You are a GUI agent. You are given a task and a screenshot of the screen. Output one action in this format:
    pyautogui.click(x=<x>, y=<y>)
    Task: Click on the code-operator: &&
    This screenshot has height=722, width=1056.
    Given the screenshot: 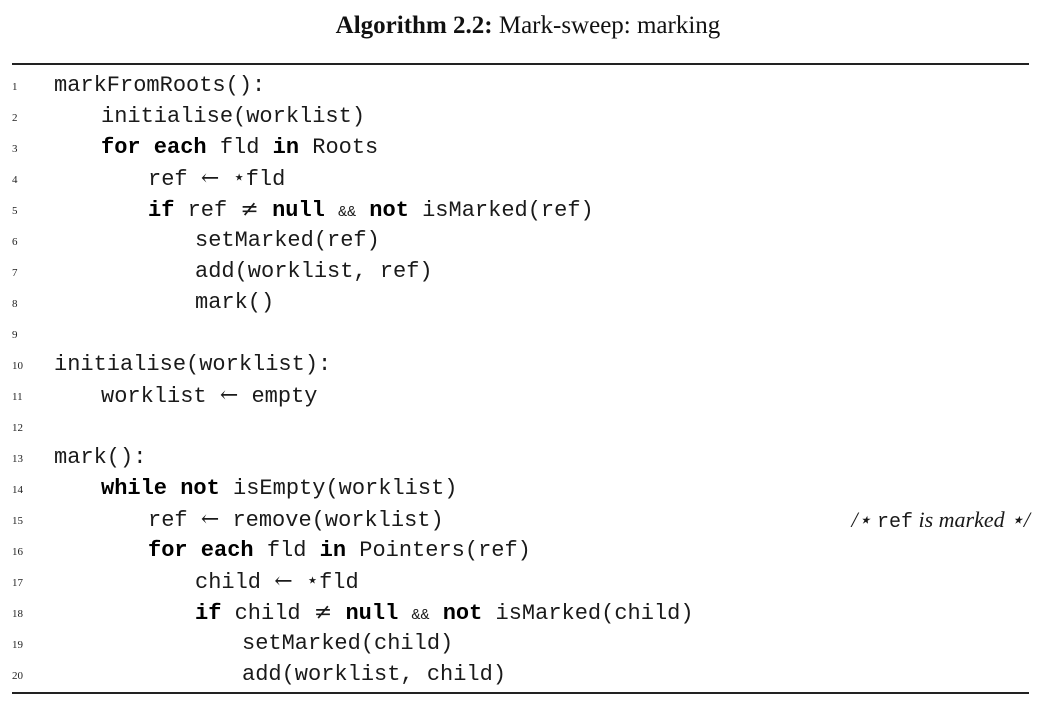 What is the action you would take?
    pyautogui.click(x=347, y=212)
    